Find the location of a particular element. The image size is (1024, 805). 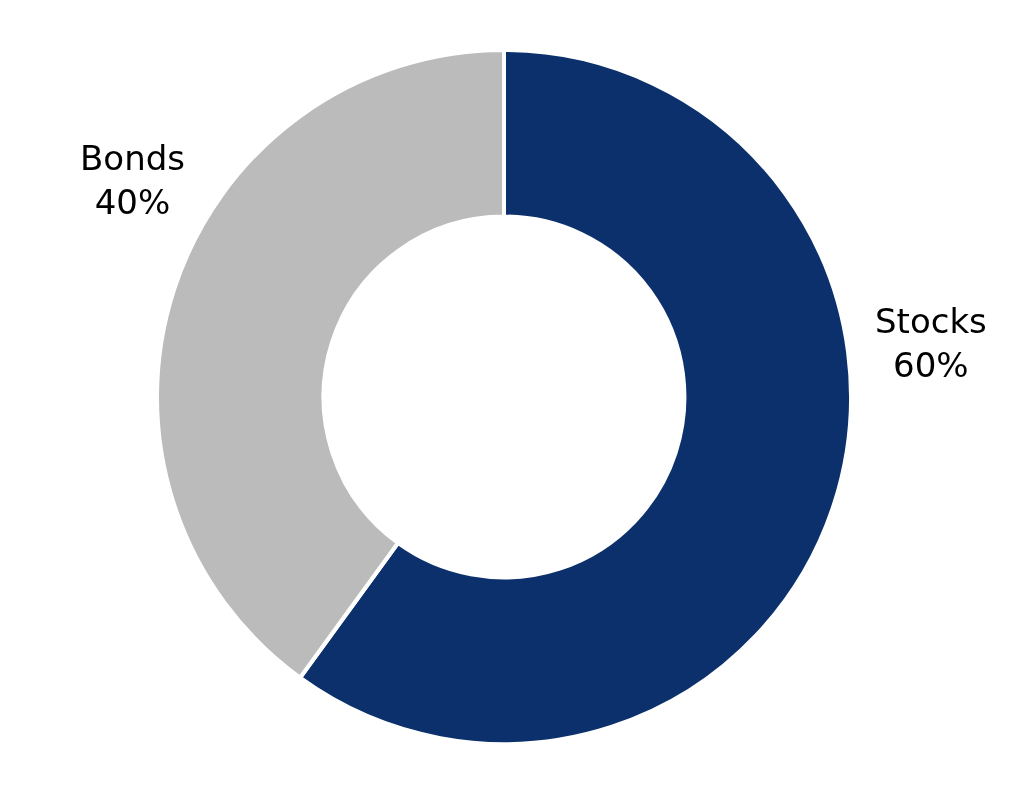

slice-label: Stocks is located at coordinates (931, 321).